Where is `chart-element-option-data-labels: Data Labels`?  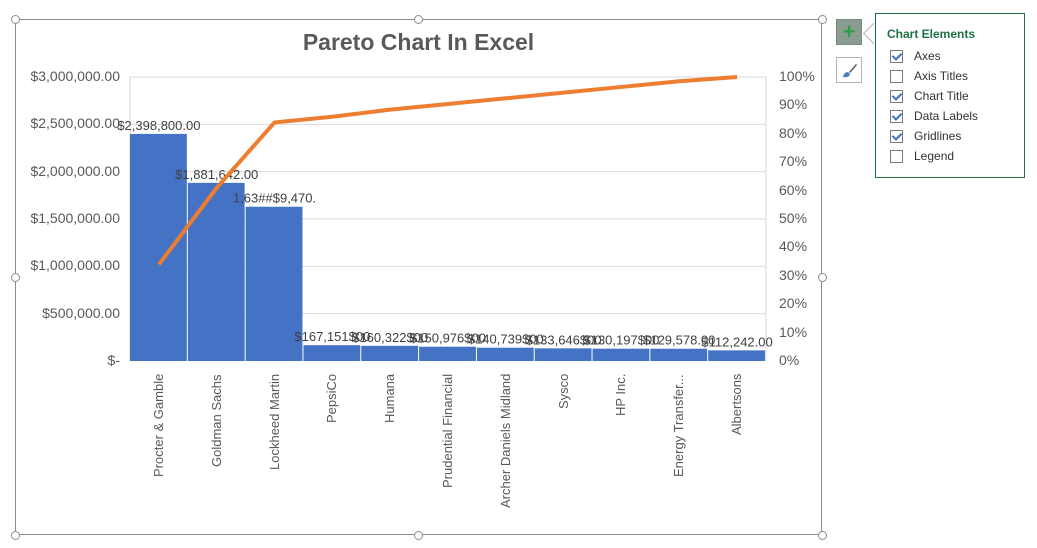
chart-element-option-data-labels: Data Labels is located at coordinates (934, 116).